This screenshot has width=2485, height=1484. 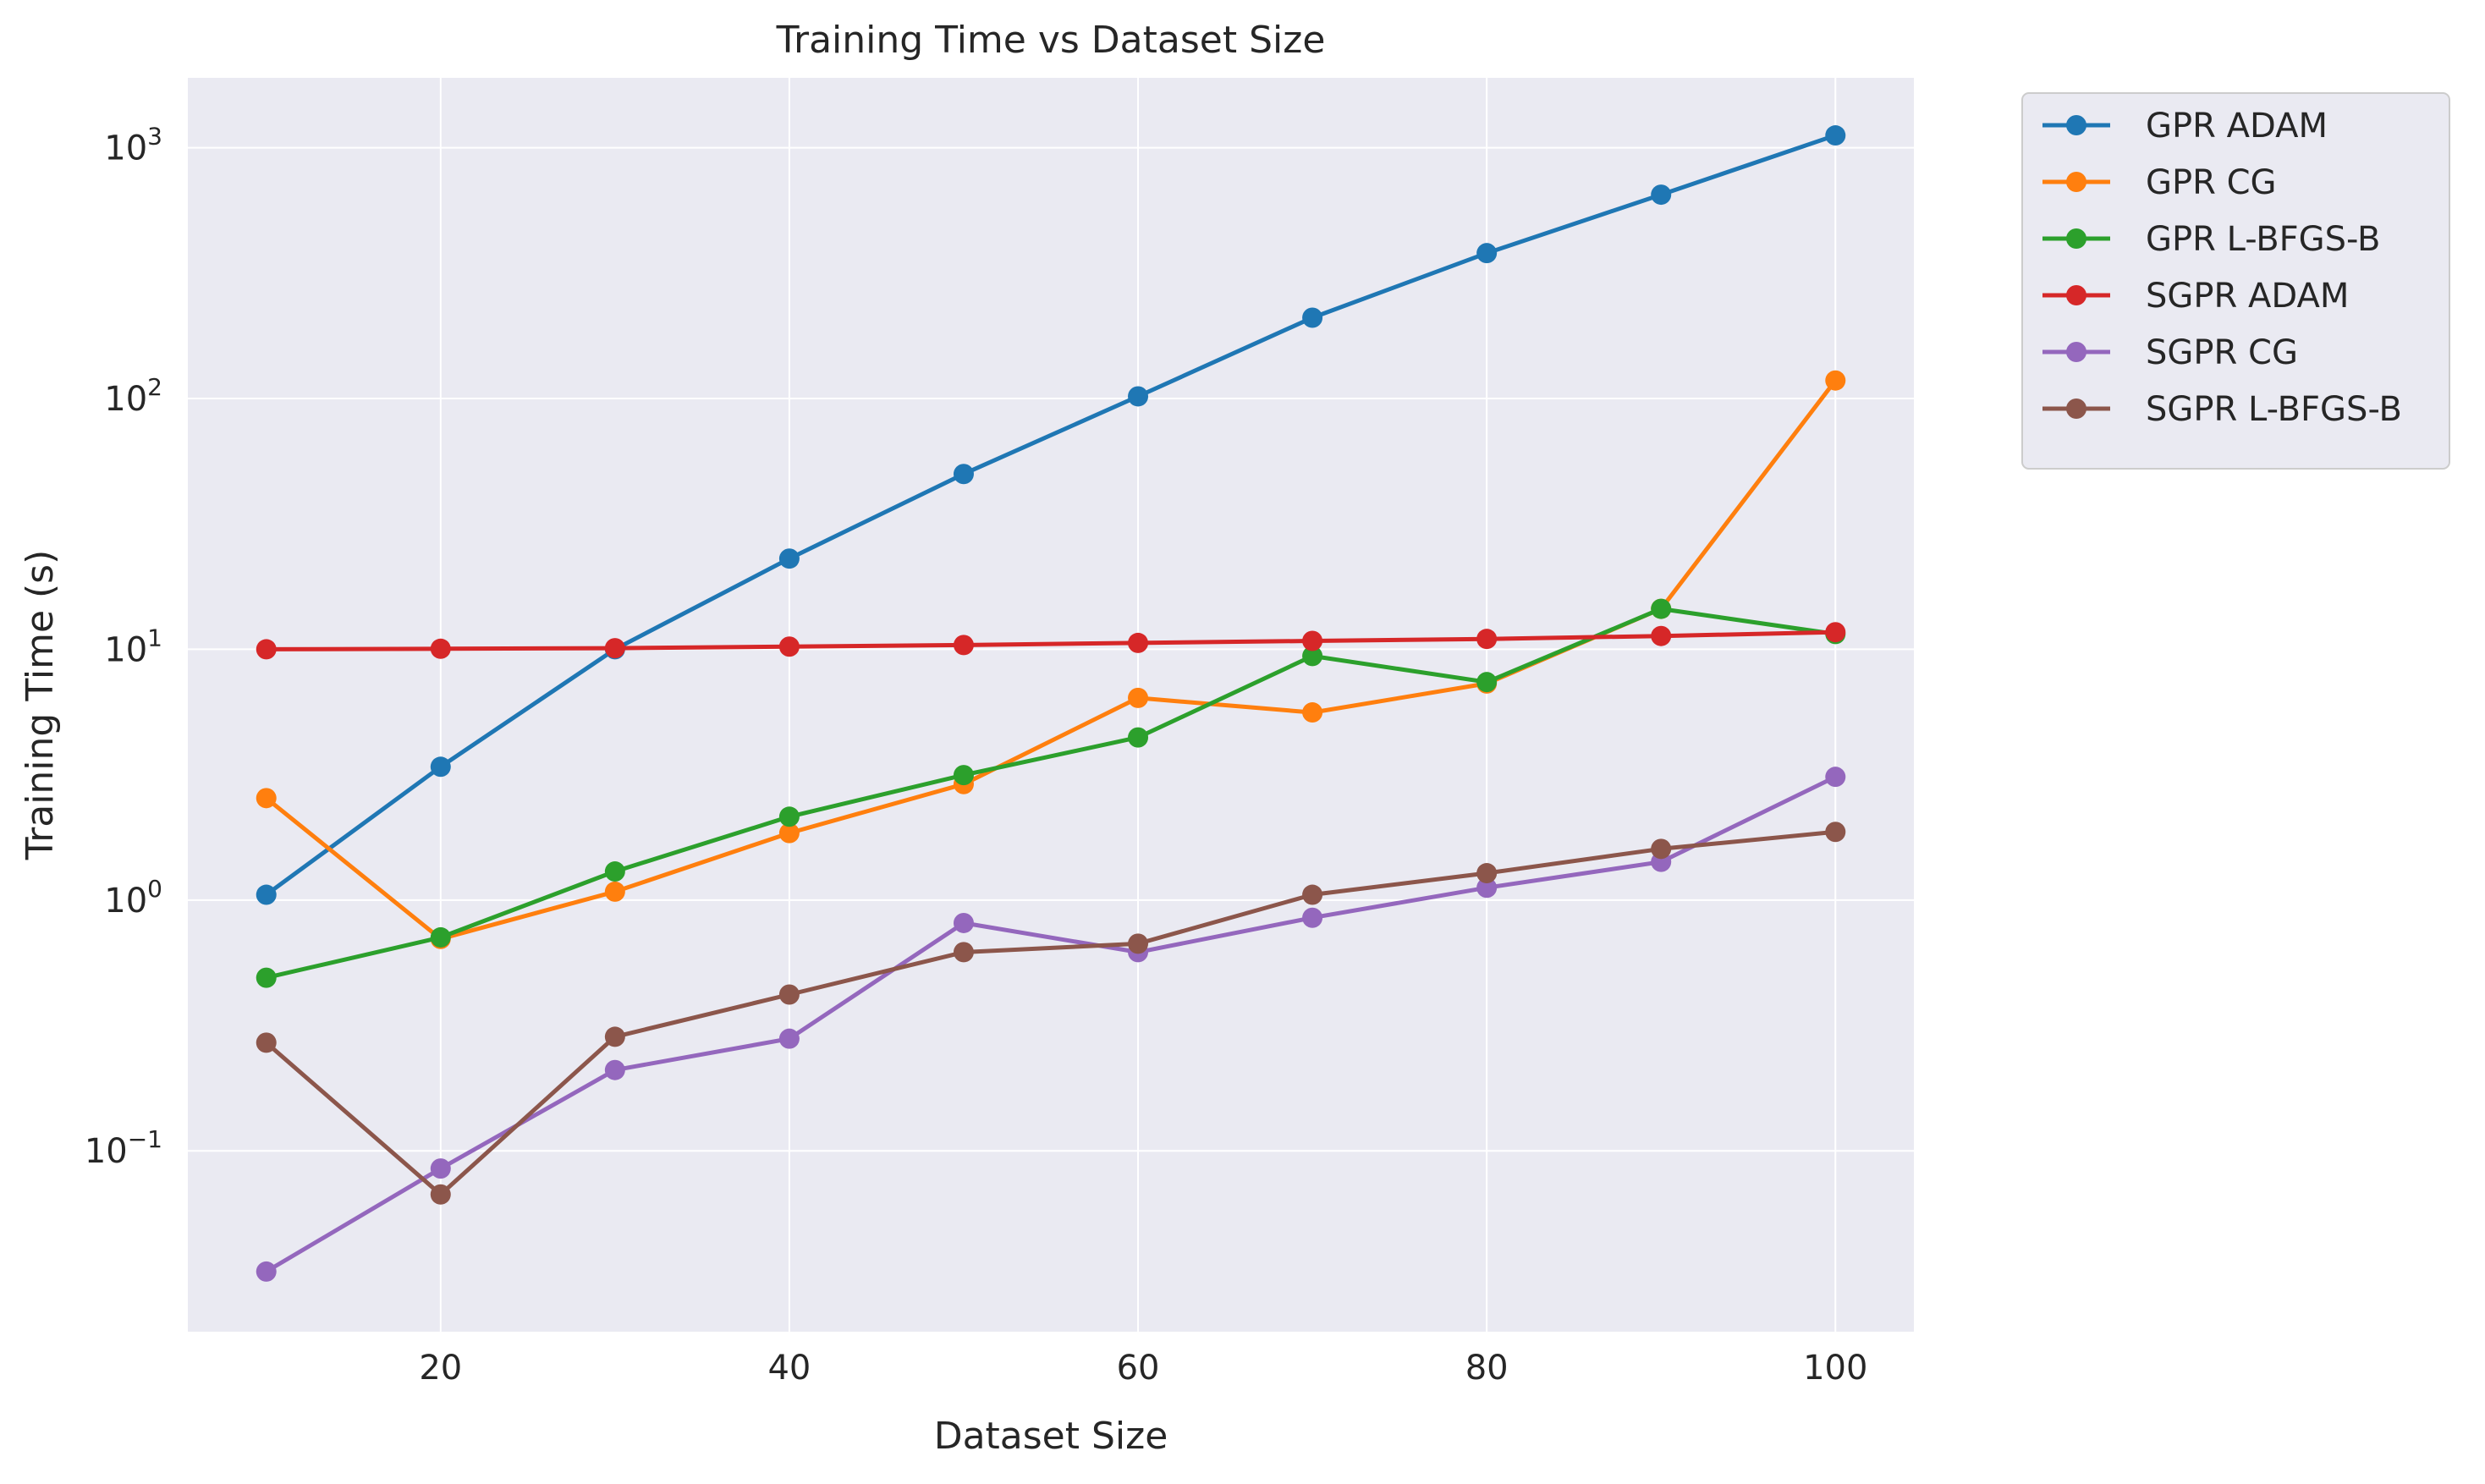 I want to click on chart-title: Training Time vs Dataset Size, so click(x=1051, y=40).